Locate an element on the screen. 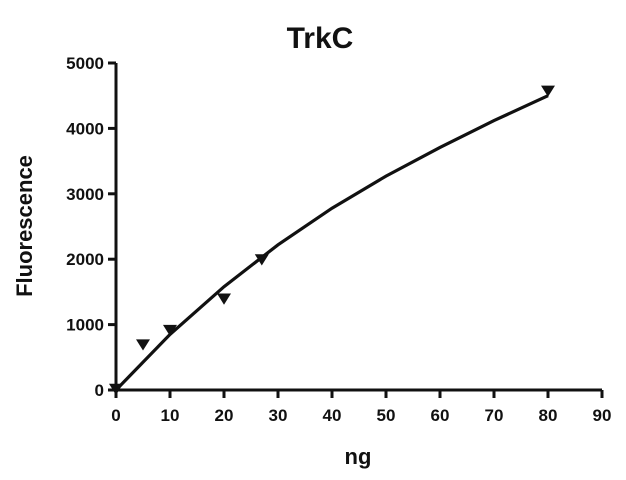 The width and height of the screenshot is (626, 480). x-tick-label: 70 is located at coordinates (494, 415).